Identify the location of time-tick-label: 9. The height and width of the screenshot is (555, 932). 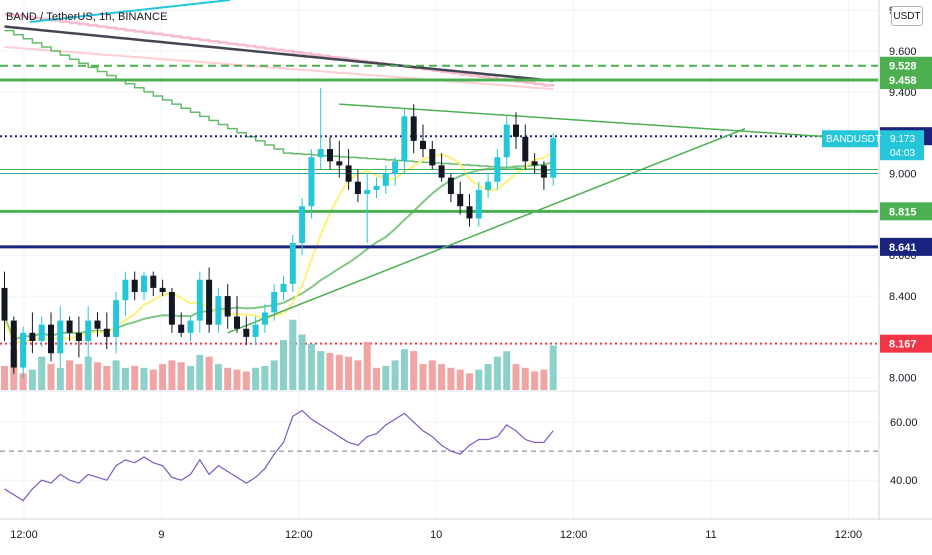
(161, 535).